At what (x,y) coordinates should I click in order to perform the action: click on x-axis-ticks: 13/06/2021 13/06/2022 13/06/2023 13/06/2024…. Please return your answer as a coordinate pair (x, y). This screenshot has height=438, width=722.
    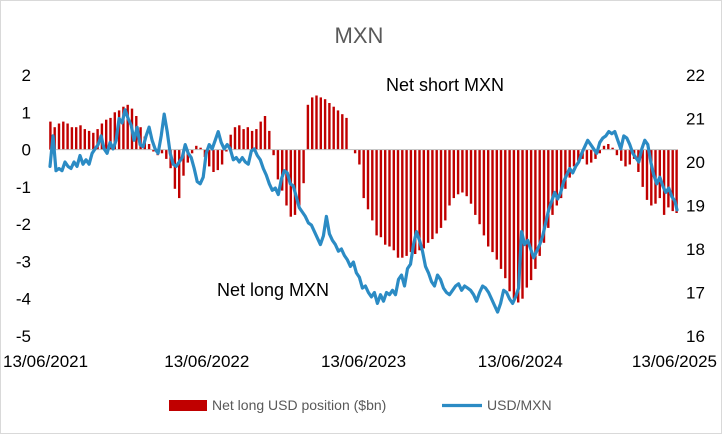
    Looking at the image, I should click on (360, 361).